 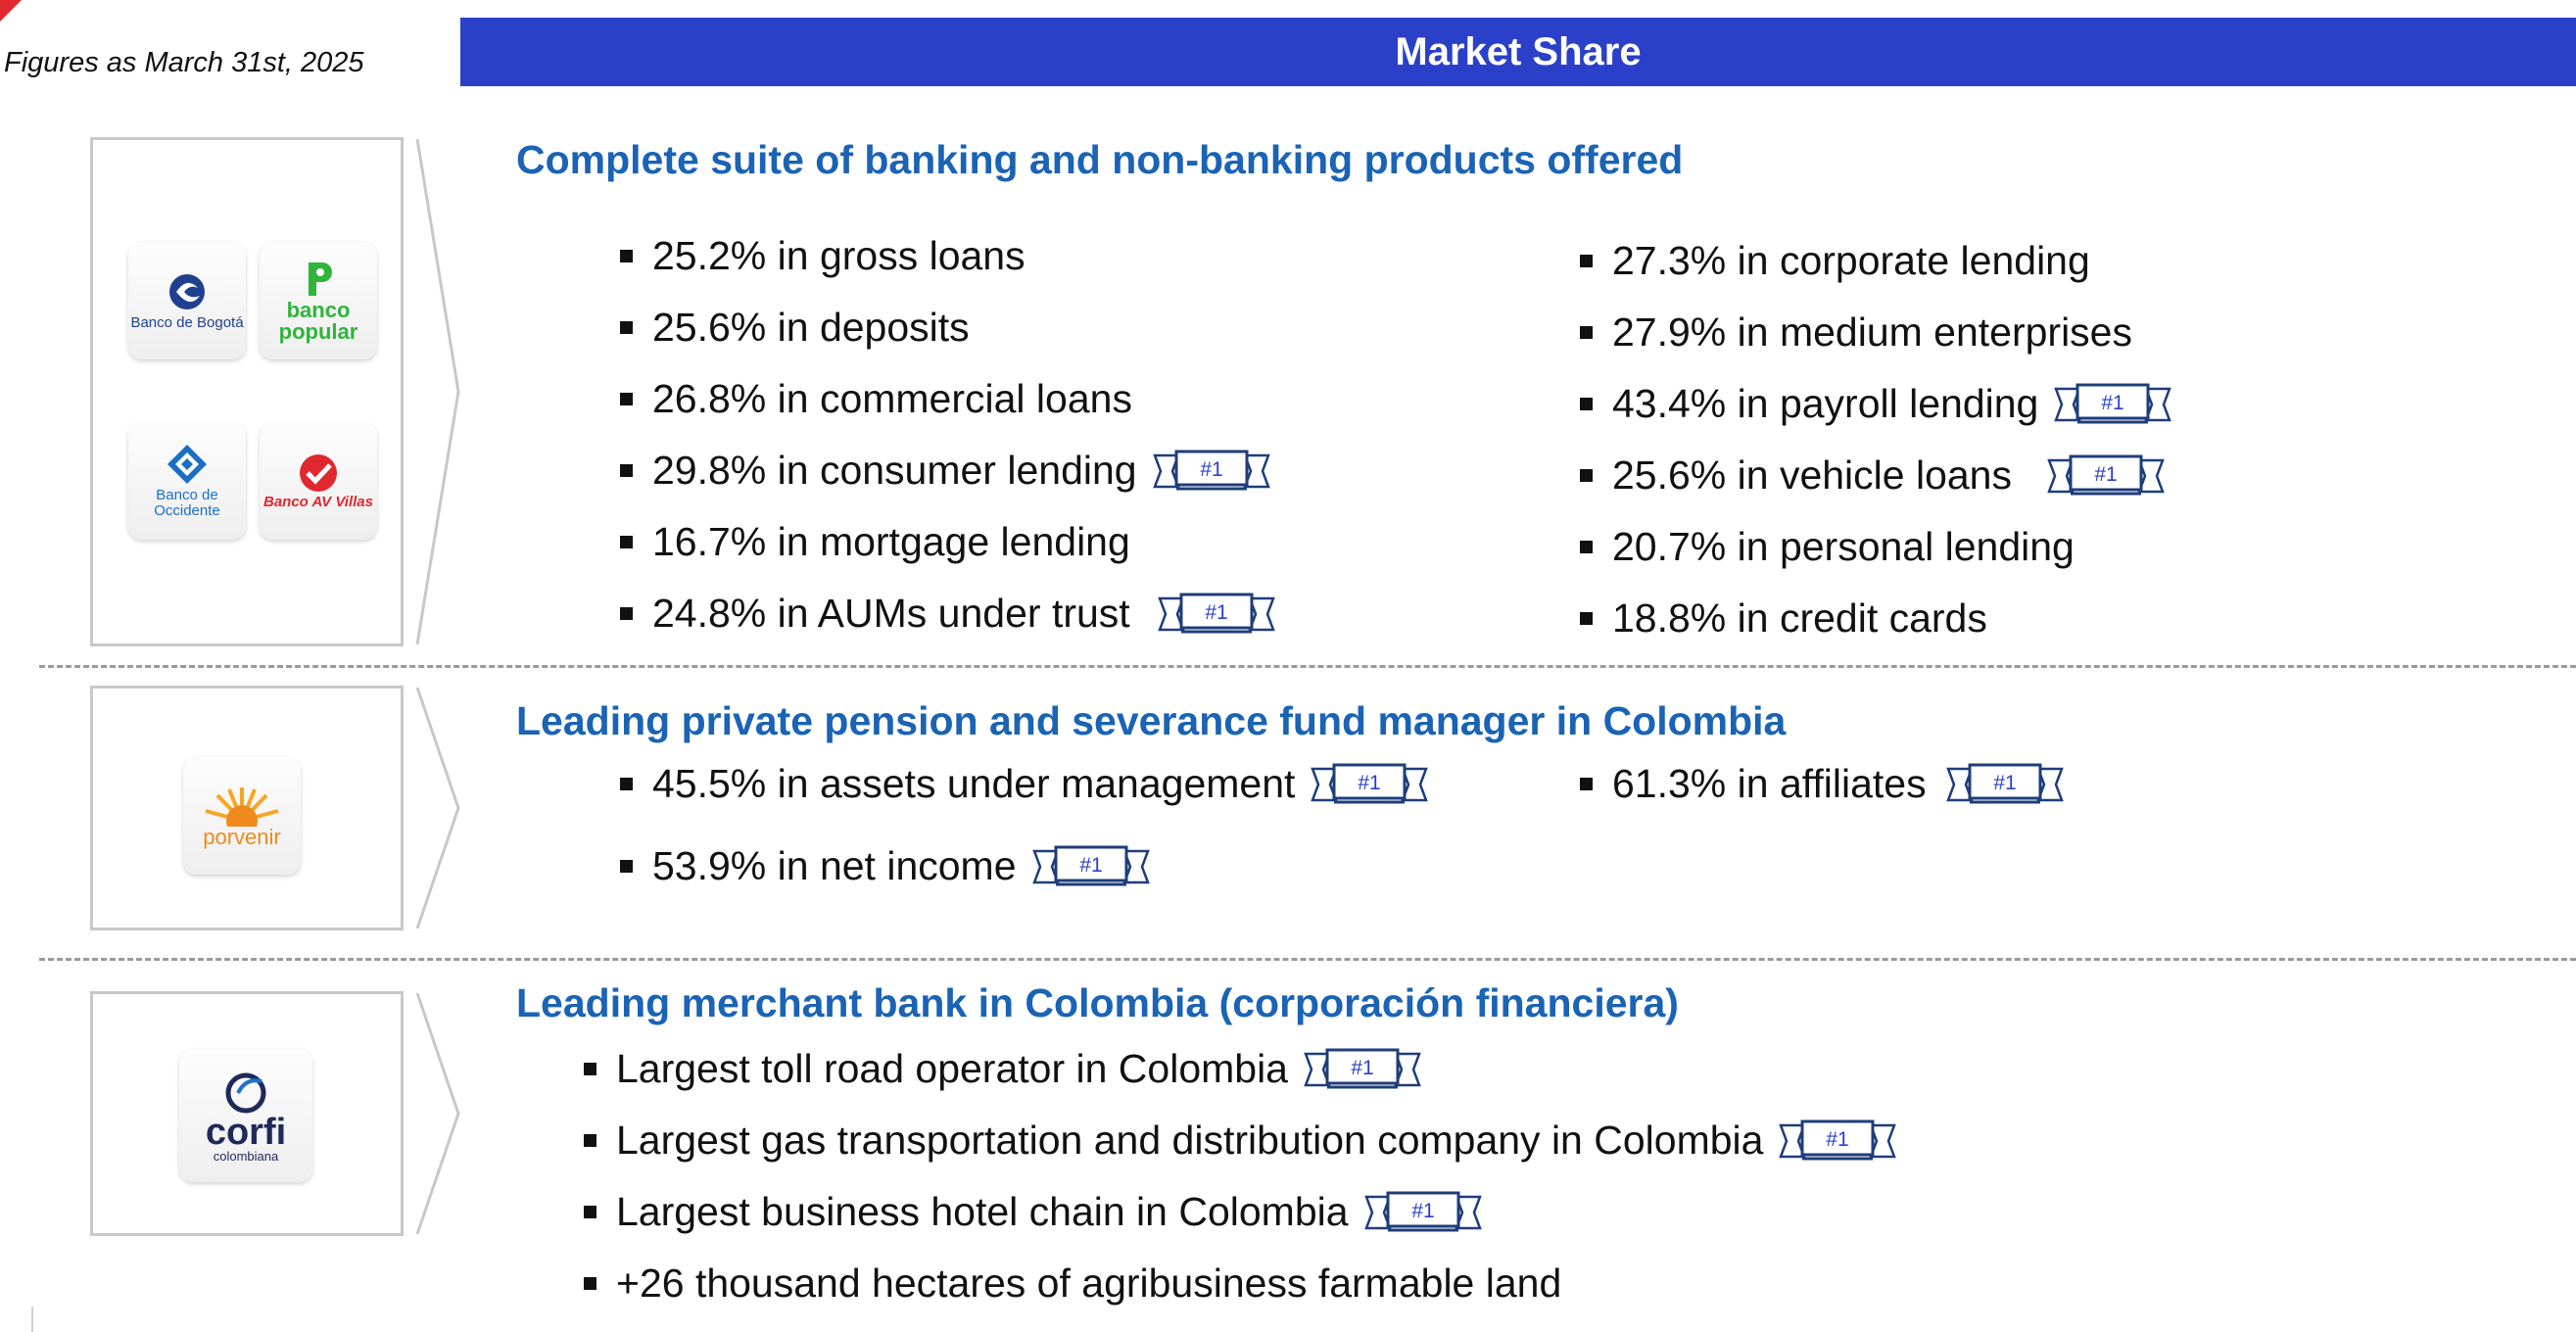 What do you see at coordinates (876, 399) in the screenshot?
I see `list-item: 26.8% in commercial loans` at bounding box center [876, 399].